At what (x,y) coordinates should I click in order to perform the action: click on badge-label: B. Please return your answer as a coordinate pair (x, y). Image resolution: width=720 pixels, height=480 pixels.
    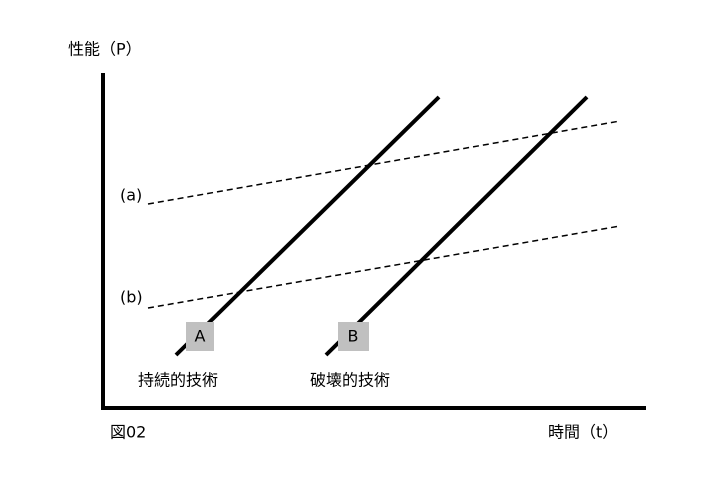
    Looking at the image, I should click on (353, 336).